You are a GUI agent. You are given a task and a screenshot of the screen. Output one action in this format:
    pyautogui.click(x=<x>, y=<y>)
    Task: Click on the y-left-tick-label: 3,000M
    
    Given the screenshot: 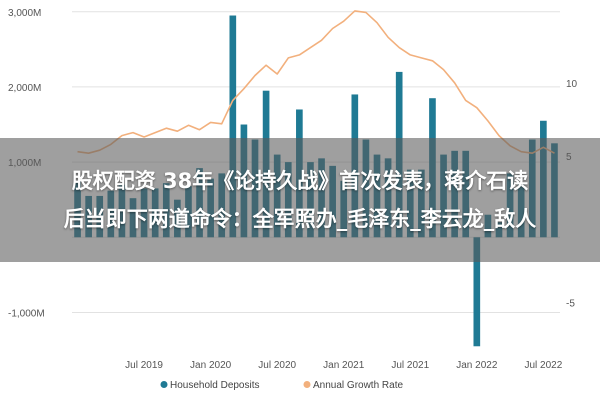 What is the action you would take?
    pyautogui.click(x=24, y=13)
    